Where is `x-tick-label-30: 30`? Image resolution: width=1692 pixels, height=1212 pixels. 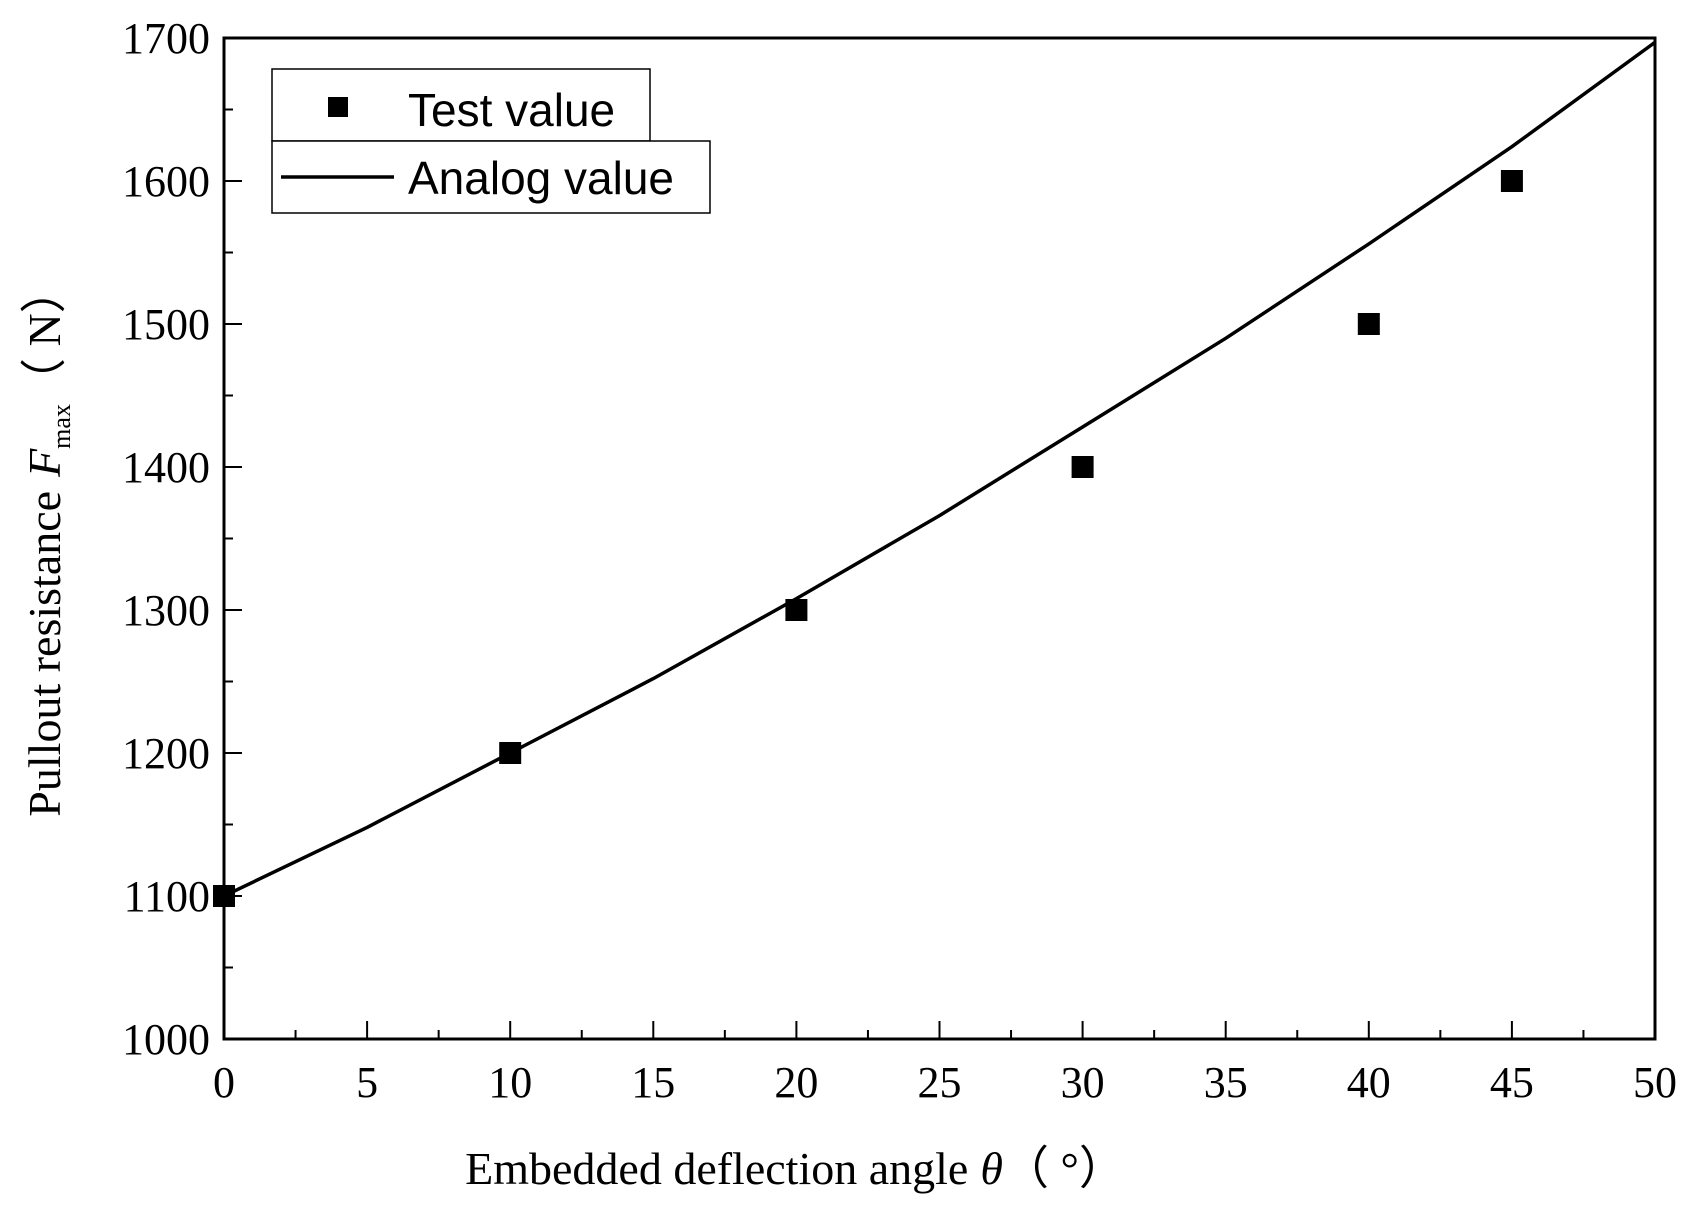 x-tick-label-30: 30 is located at coordinates (1083, 1082).